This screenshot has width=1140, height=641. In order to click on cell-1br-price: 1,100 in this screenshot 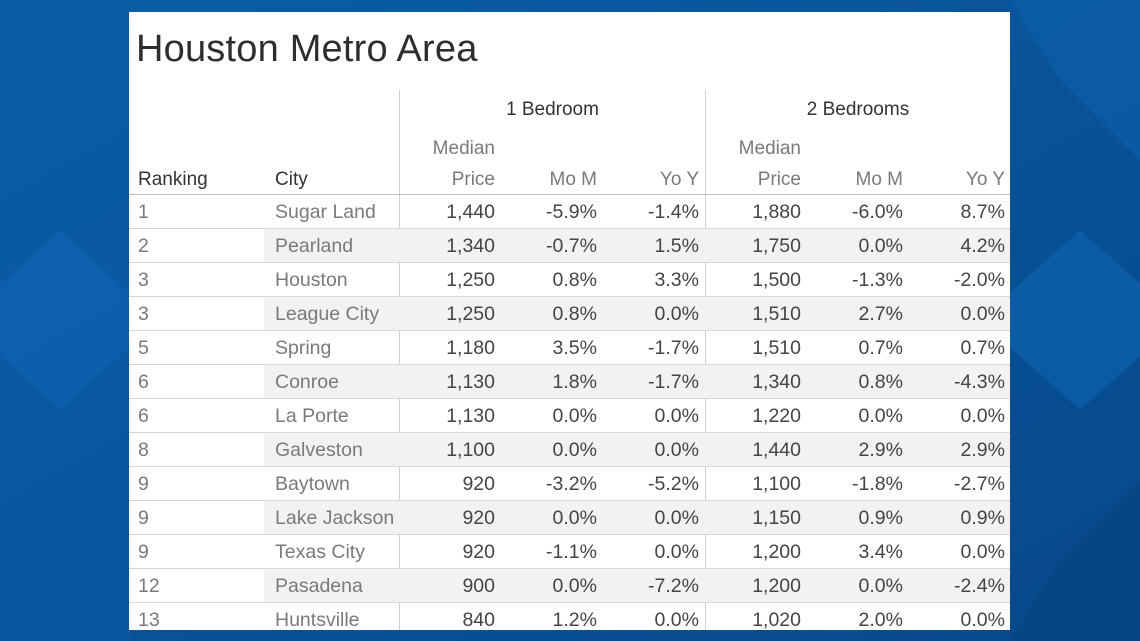, I will do `click(470, 450)`.